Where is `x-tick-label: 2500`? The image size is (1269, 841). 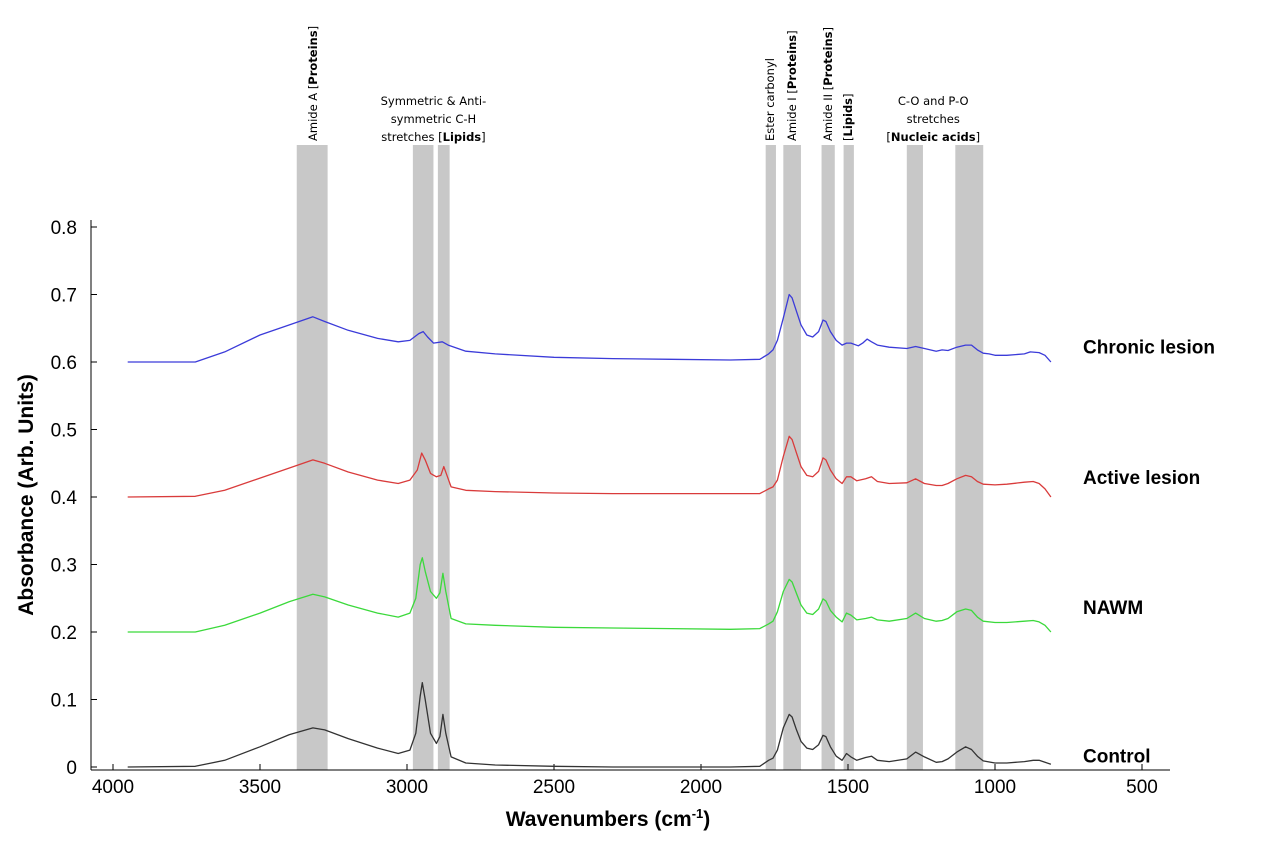 x-tick-label: 2500 is located at coordinates (554, 787).